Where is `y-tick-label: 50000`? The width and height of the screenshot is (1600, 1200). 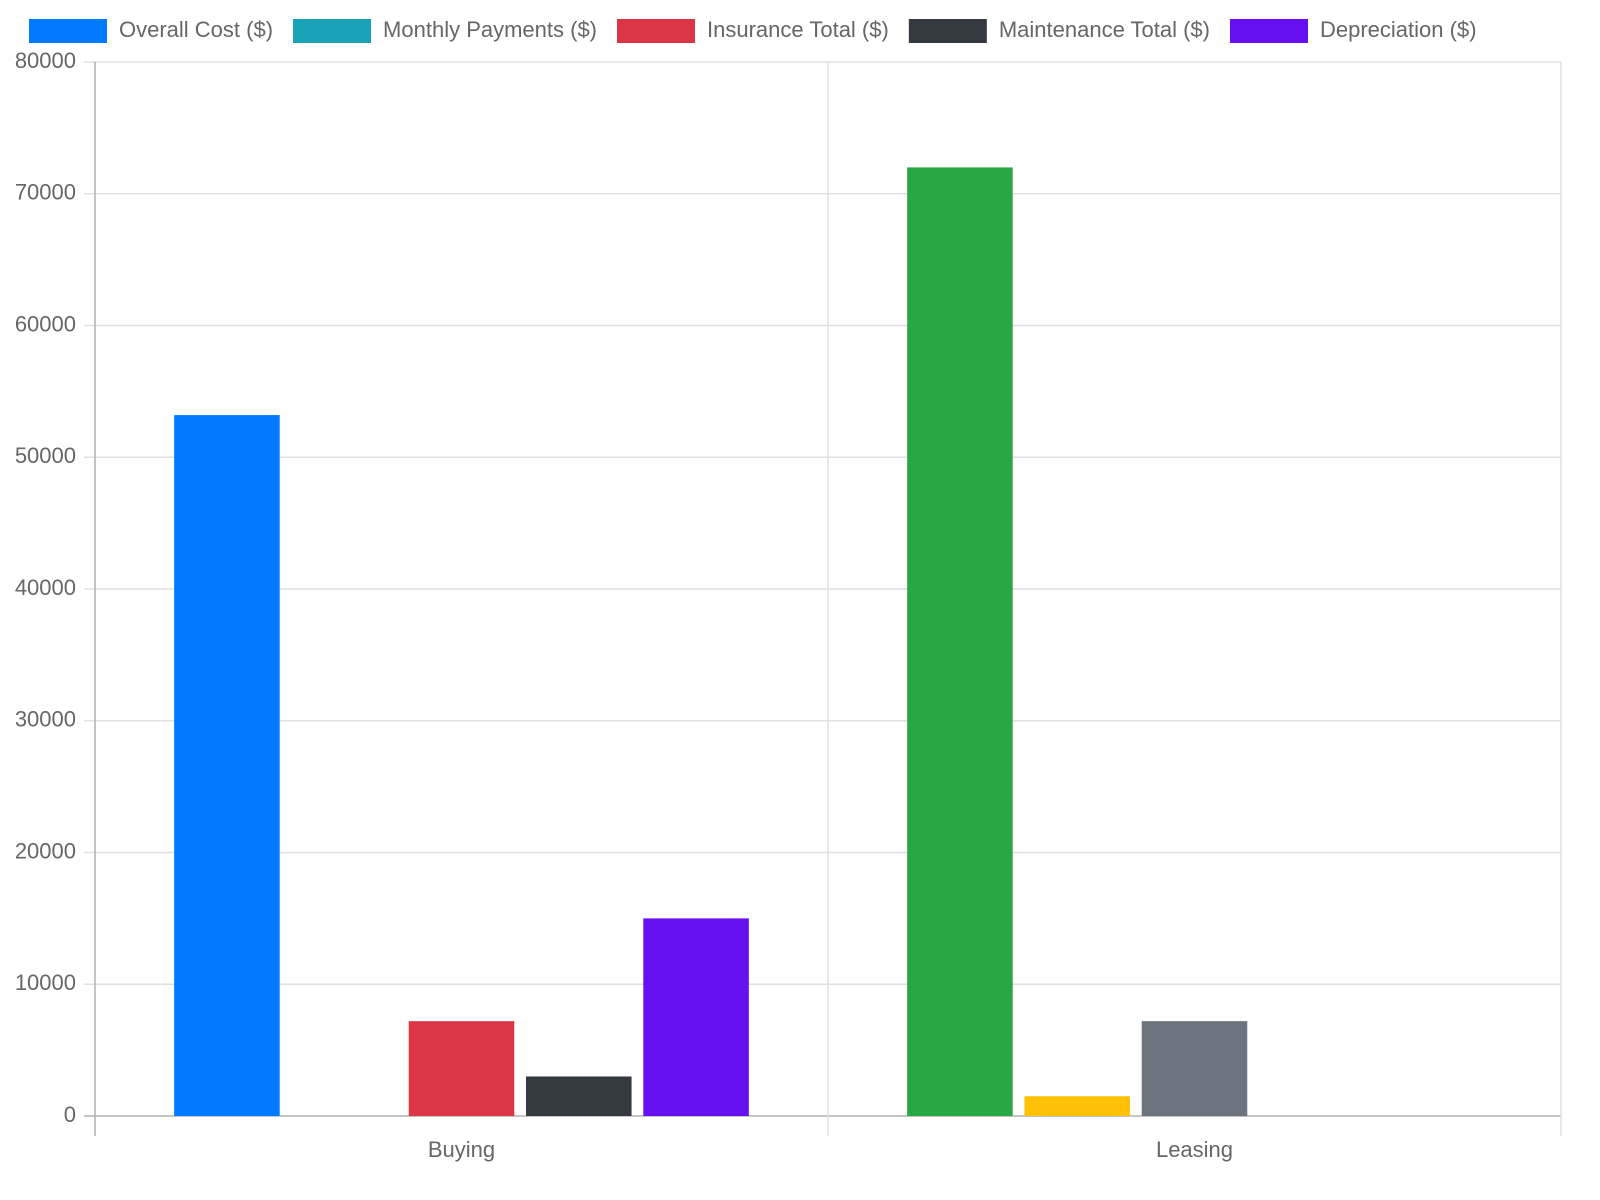 y-tick-label: 50000 is located at coordinates (45, 455).